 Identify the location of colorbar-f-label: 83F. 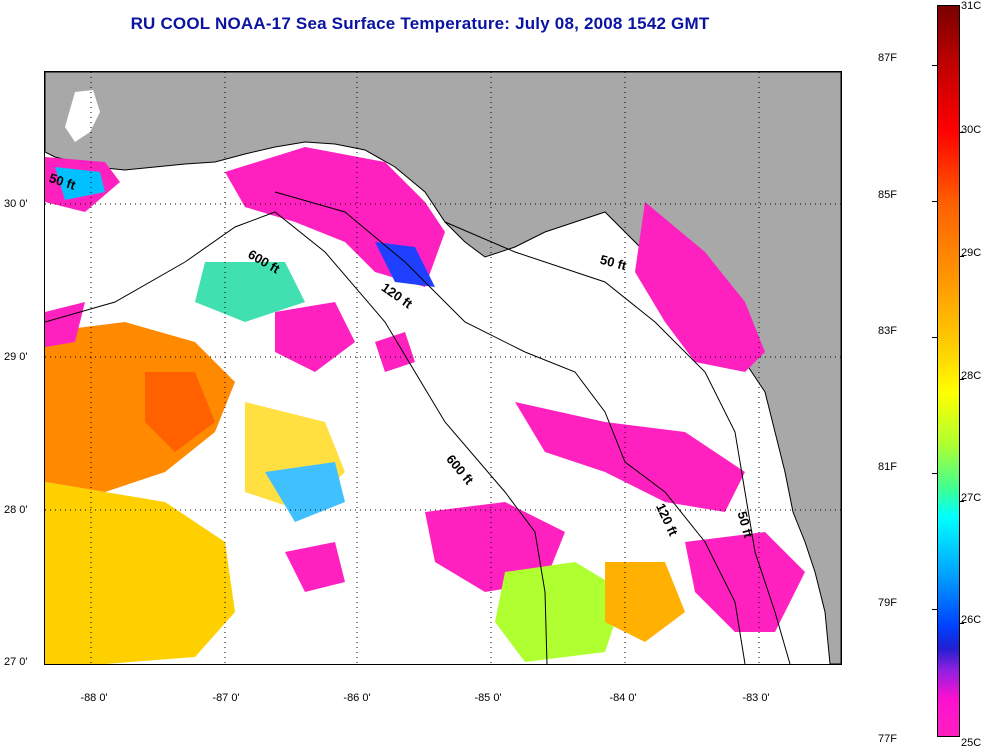
(887, 331).